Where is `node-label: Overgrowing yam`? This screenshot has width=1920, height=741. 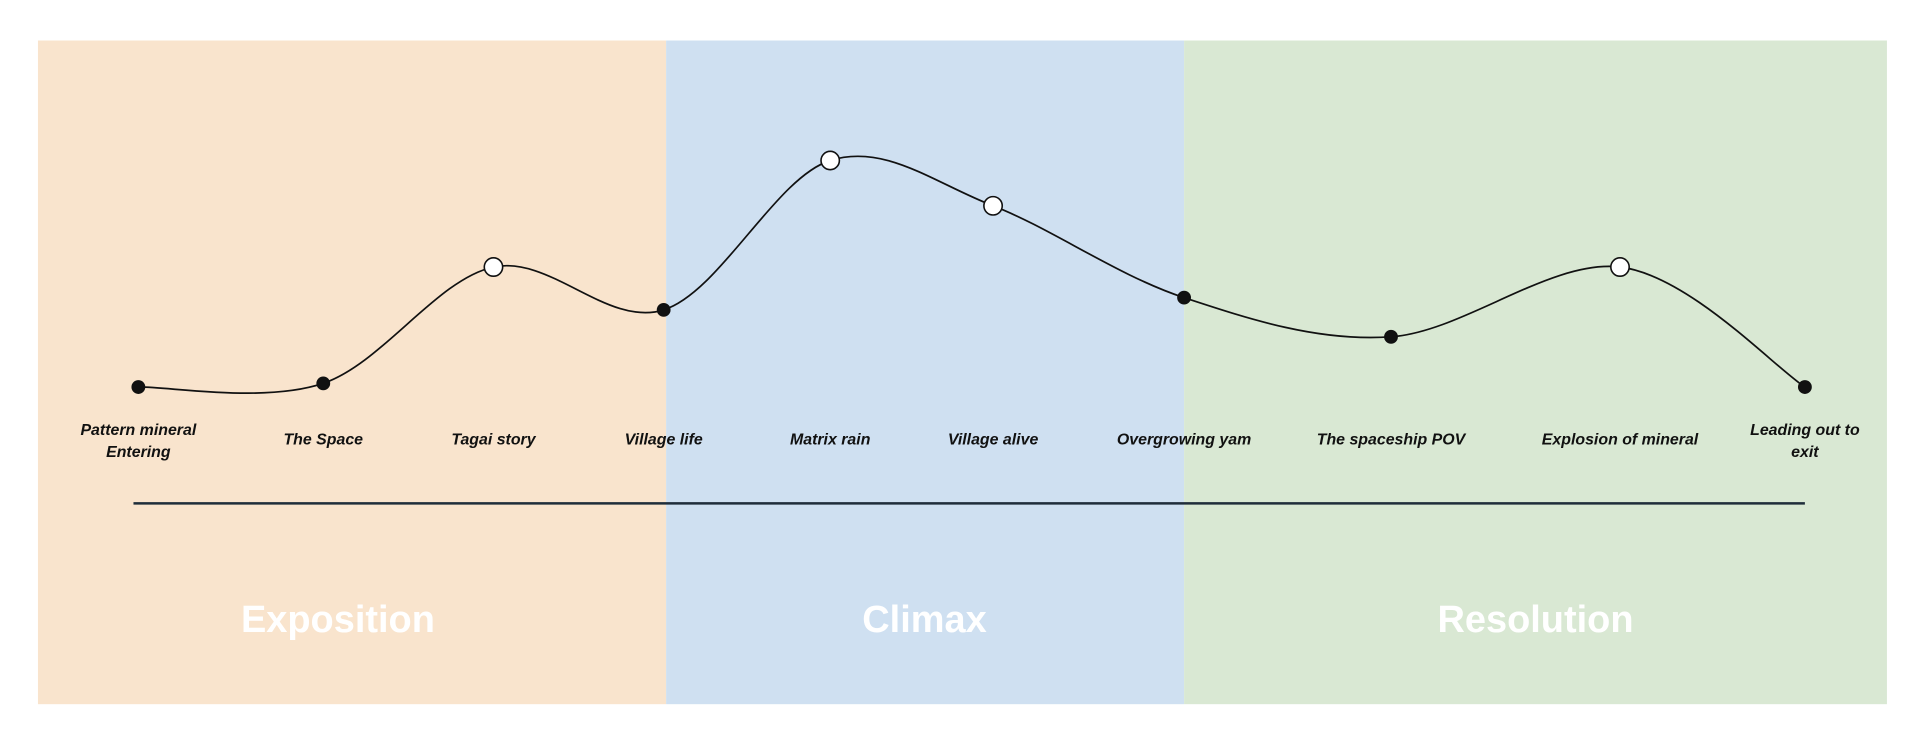
node-label: Overgrowing yam is located at coordinates (1184, 440).